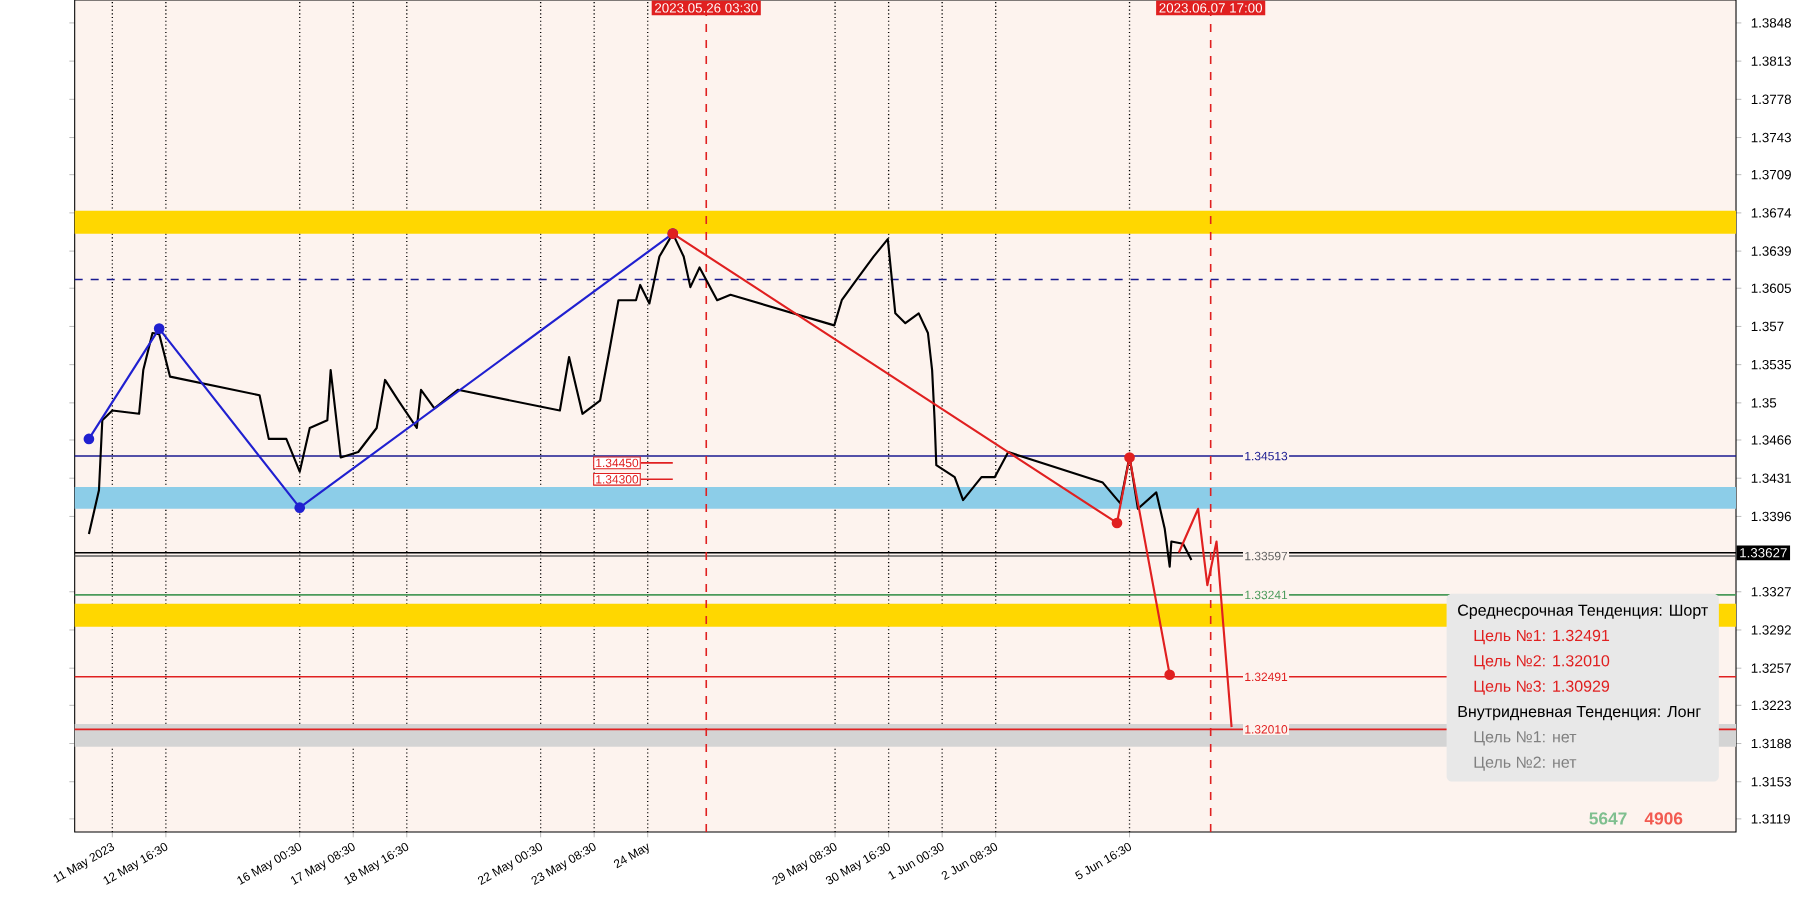  Describe the element at coordinates (1525, 763) in the screenshot. I see `annotation: Цель №2: нет` at that location.